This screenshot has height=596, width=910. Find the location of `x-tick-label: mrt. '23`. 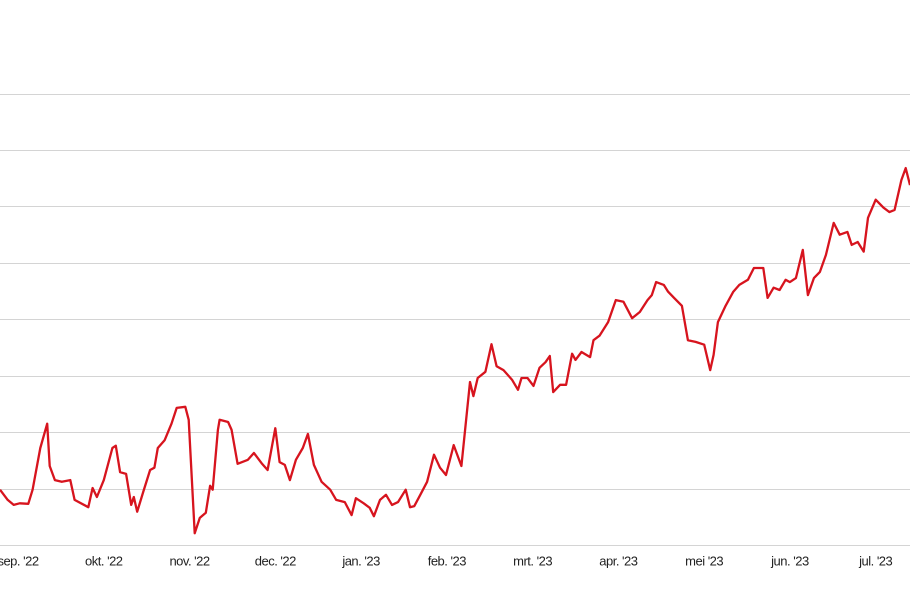

x-tick-label: mrt. '23 is located at coordinates (532, 560).